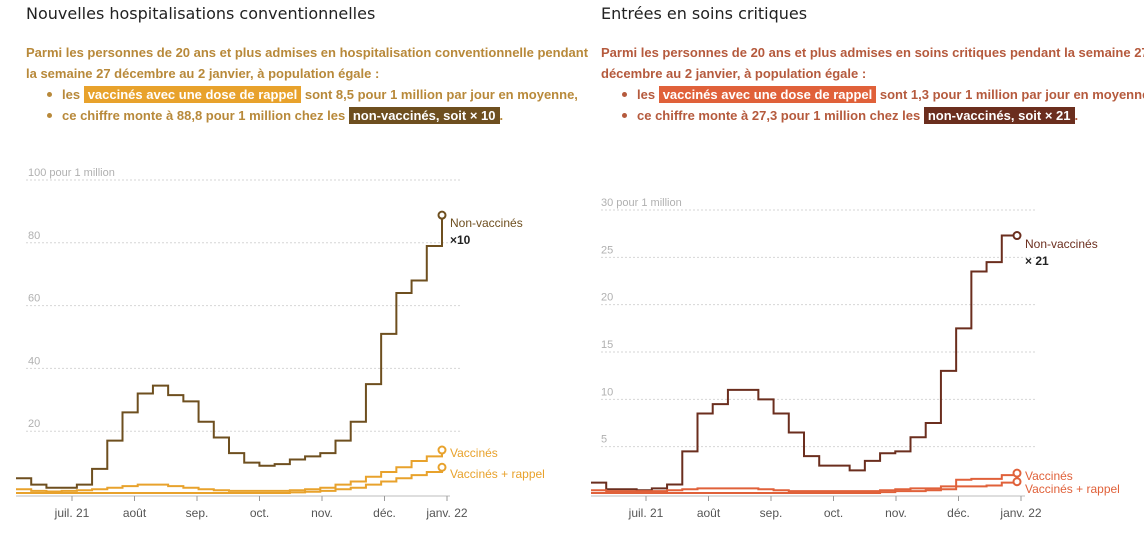 The height and width of the screenshot is (533, 1144). I want to click on y-tick-label: 60, so click(34, 299).